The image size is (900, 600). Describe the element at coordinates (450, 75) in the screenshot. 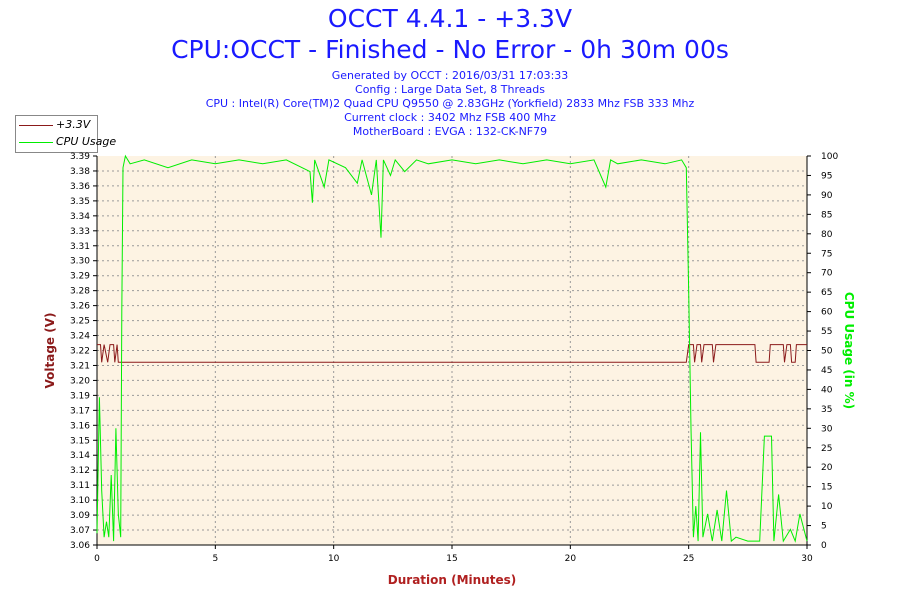

I see `info-generated: Generated by OCCT : 2016/03/31 17:03:33` at that location.